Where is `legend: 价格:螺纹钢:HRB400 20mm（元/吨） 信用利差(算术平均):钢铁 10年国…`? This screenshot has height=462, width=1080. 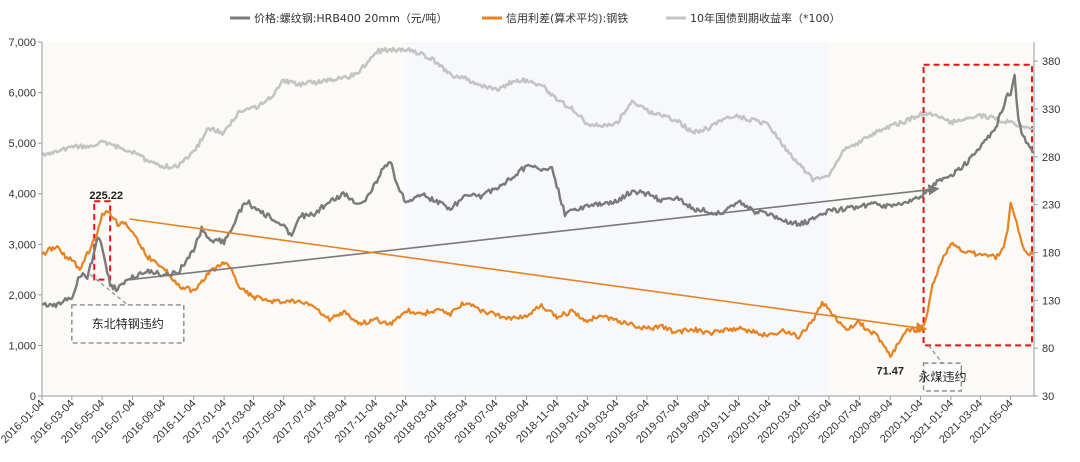 legend: 价格:螺纹钢:HRB400 20mm（元/吨） 信用利差(算术平均):钢铁 10年国… is located at coordinates (535, 18).